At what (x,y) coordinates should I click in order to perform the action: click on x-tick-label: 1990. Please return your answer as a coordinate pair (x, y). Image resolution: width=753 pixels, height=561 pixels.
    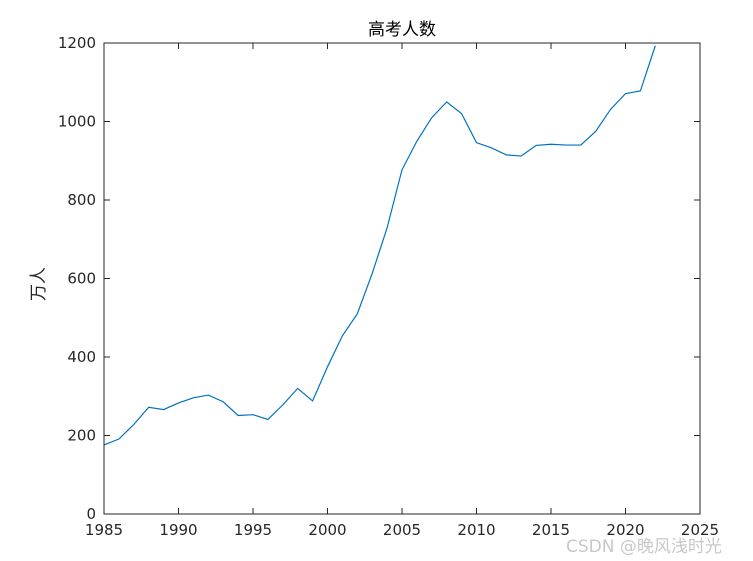
    Looking at the image, I should click on (178, 530).